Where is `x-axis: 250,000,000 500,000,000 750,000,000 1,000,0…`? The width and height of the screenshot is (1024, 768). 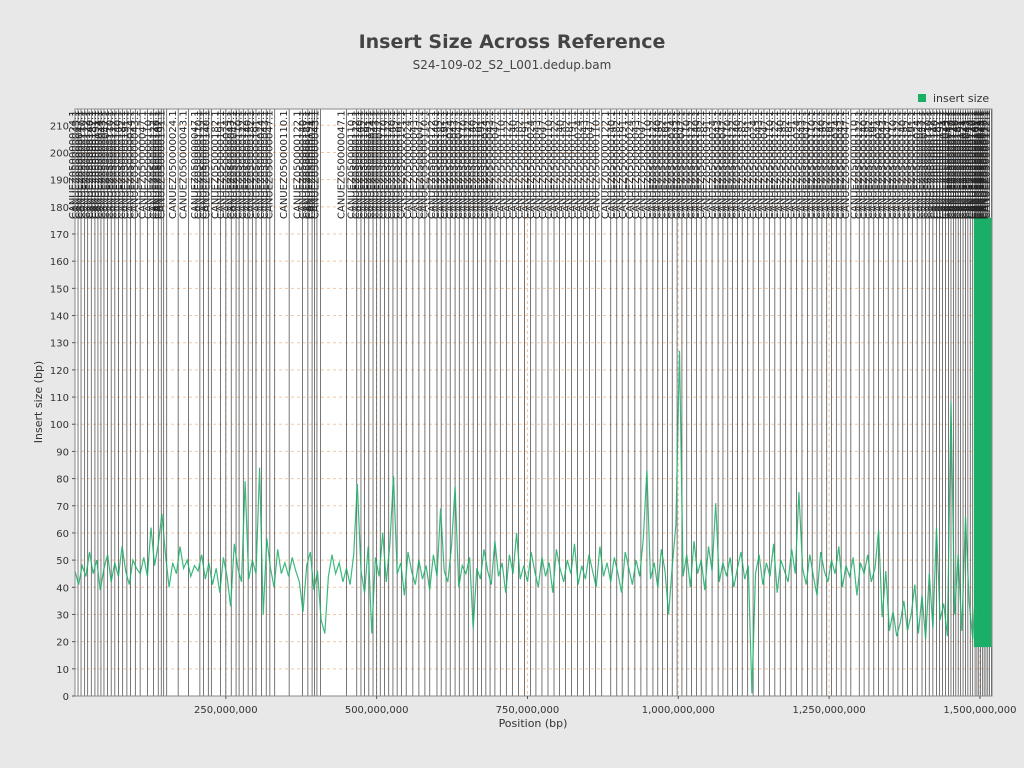
x-axis: 250,000,000 500,000,000 750,000,000 1,000,0… is located at coordinates (605, 706).